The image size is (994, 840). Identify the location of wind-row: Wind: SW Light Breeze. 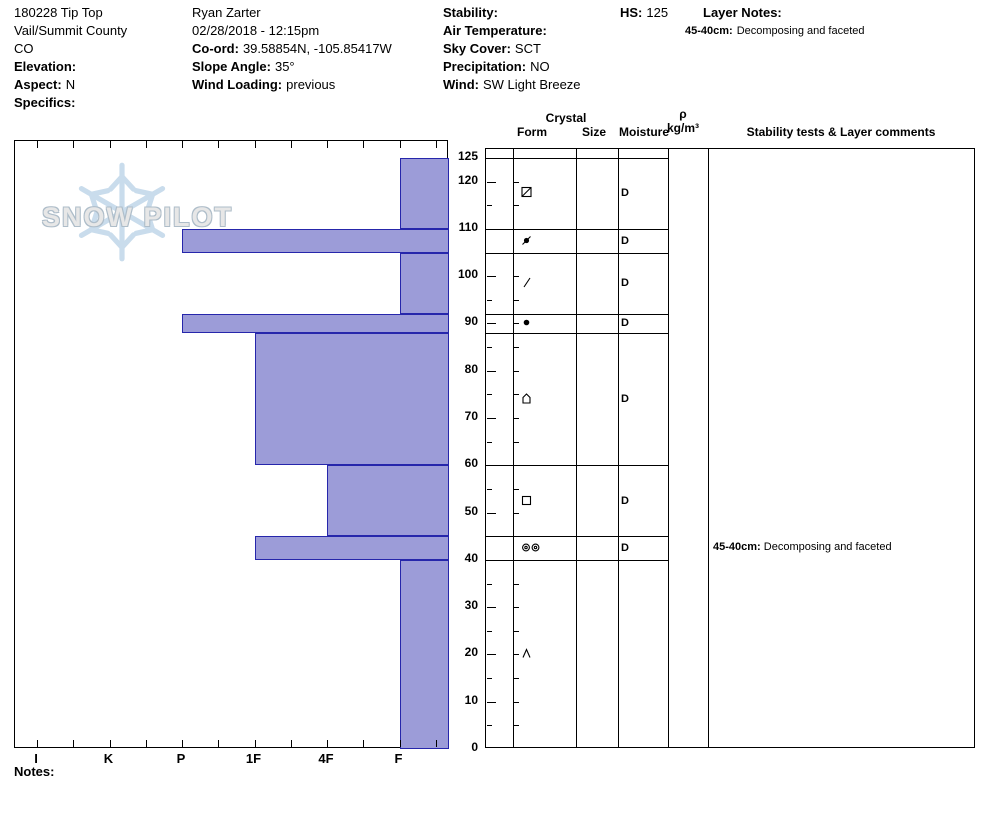
(512, 84).